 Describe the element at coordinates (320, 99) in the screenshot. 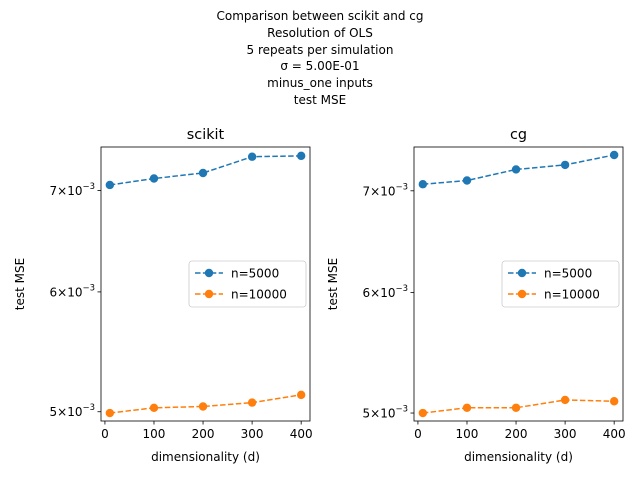

I see `suptitle-line-6: test MSE` at that location.